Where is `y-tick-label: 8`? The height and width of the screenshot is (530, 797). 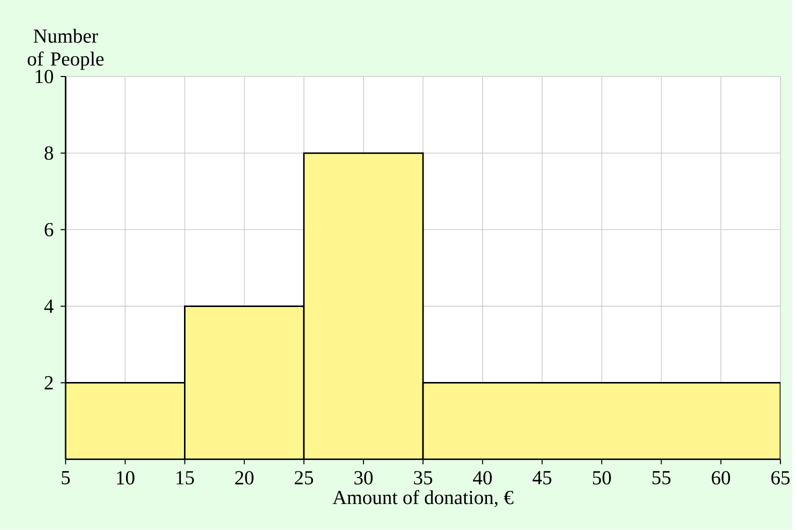 y-tick-label: 8 is located at coordinates (49, 153).